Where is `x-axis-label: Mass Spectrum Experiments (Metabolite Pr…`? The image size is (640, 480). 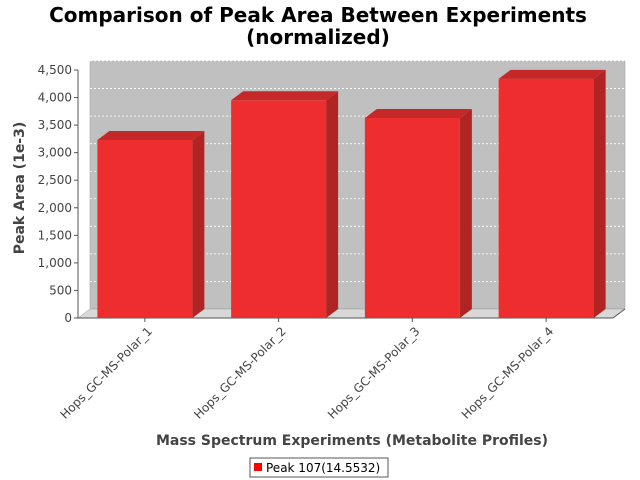 x-axis-label: Mass Spectrum Experiments (Metabolite Pr… is located at coordinates (352, 441).